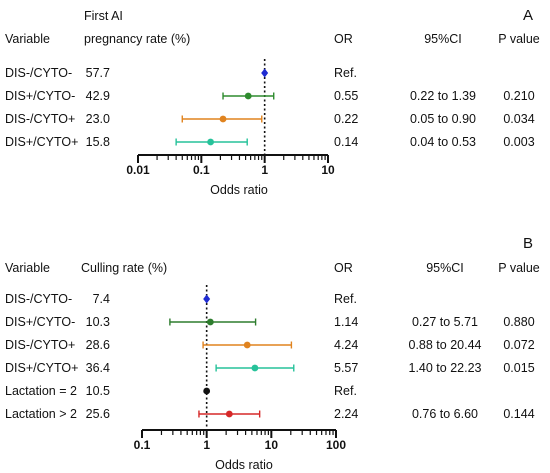  Describe the element at coordinates (445, 345) in the screenshot. I see `row-ci: 0.88 to 20.44` at that location.